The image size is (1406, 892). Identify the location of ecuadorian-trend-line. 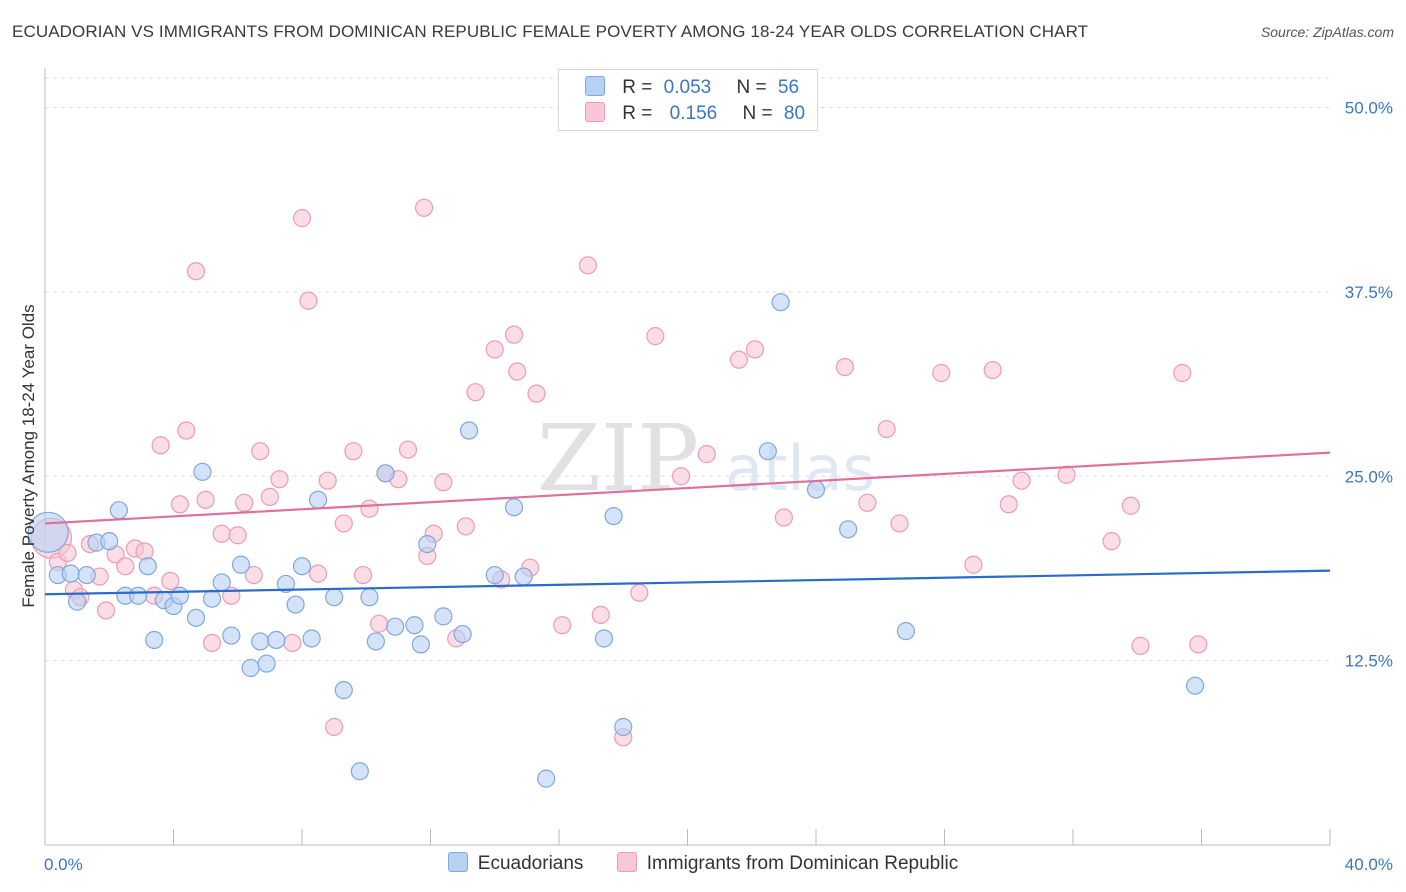
(687, 582).